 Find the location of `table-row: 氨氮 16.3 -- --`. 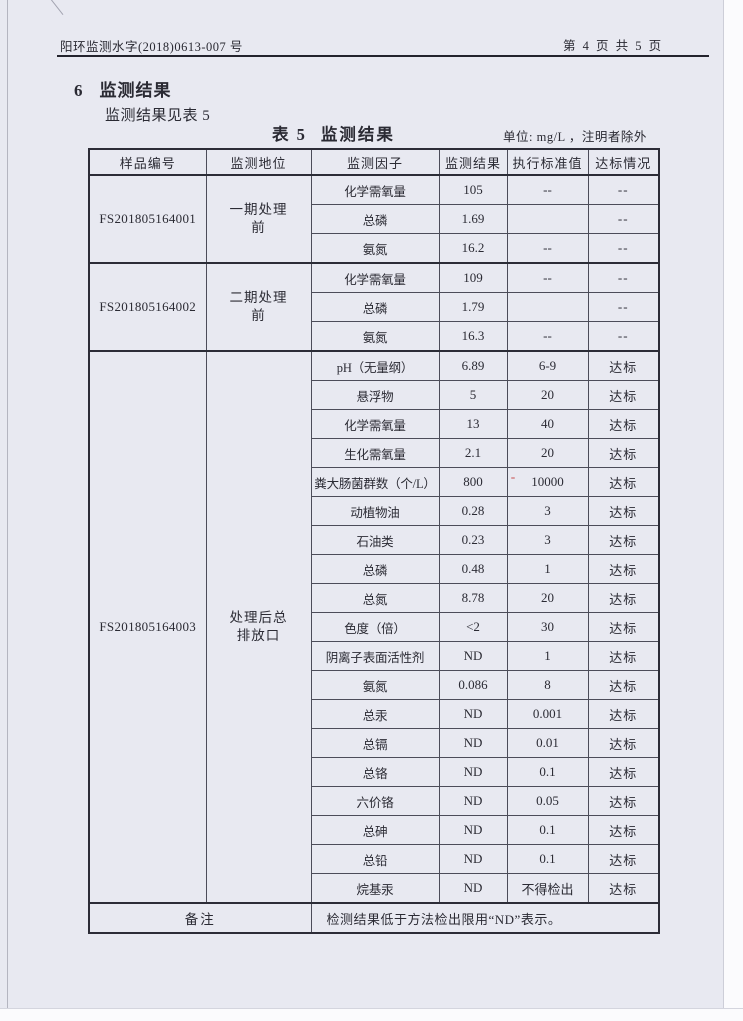

table-row: 氨氮 16.3 -- -- is located at coordinates (374, 336).